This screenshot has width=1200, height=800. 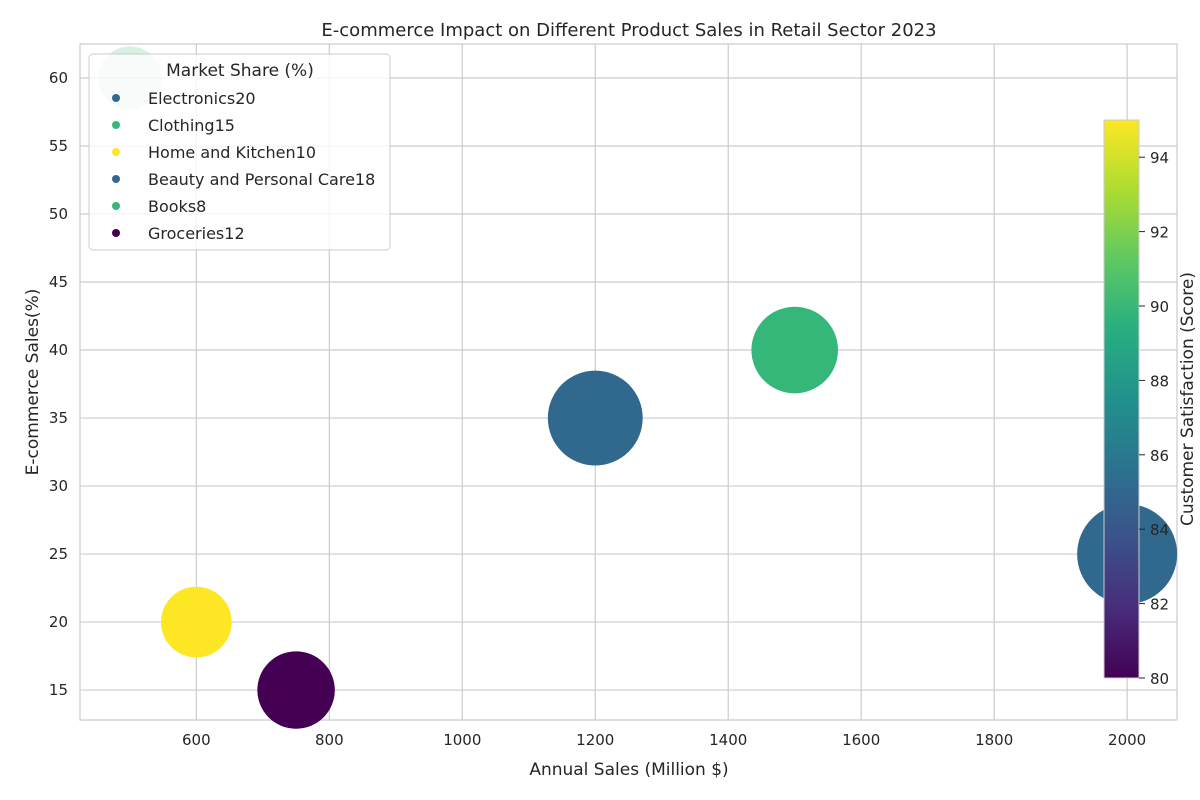 What do you see at coordinates (1127, 740) in the screenshot?
I see `x-tick-label: 2000` at bounding box center [1127, 740].